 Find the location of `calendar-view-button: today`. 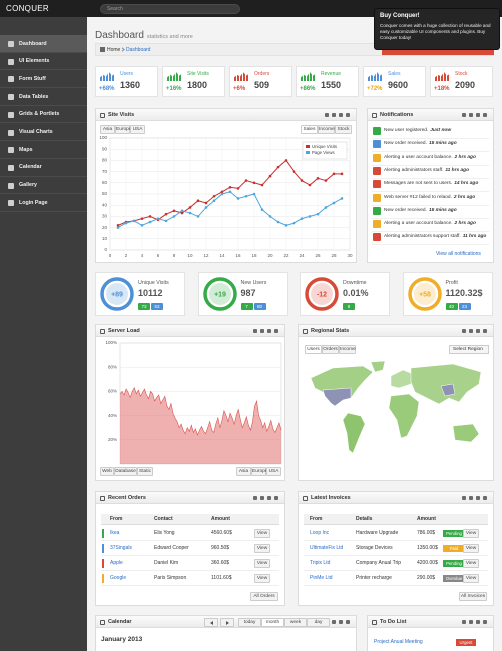

calendar-view-button: today is located at coordinates (249, 622).